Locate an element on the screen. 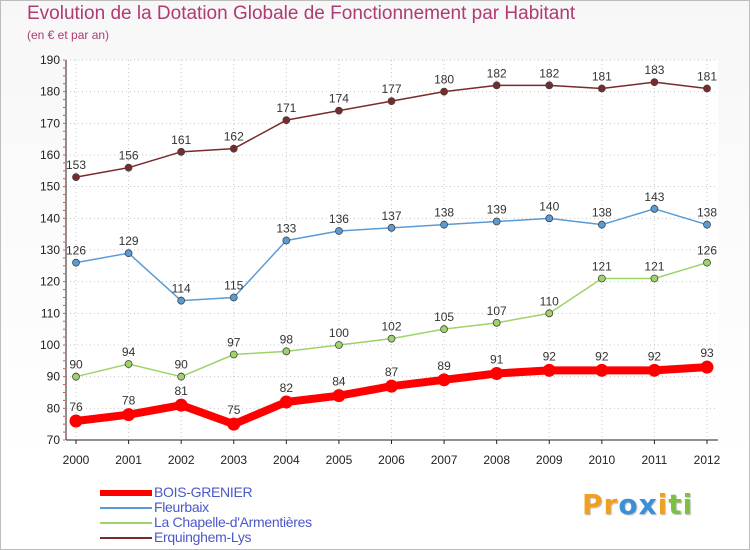 The width and height of the screenshot is (750, 550). data-label-bois-grenier: 91 is located at coordinates (497, 360).